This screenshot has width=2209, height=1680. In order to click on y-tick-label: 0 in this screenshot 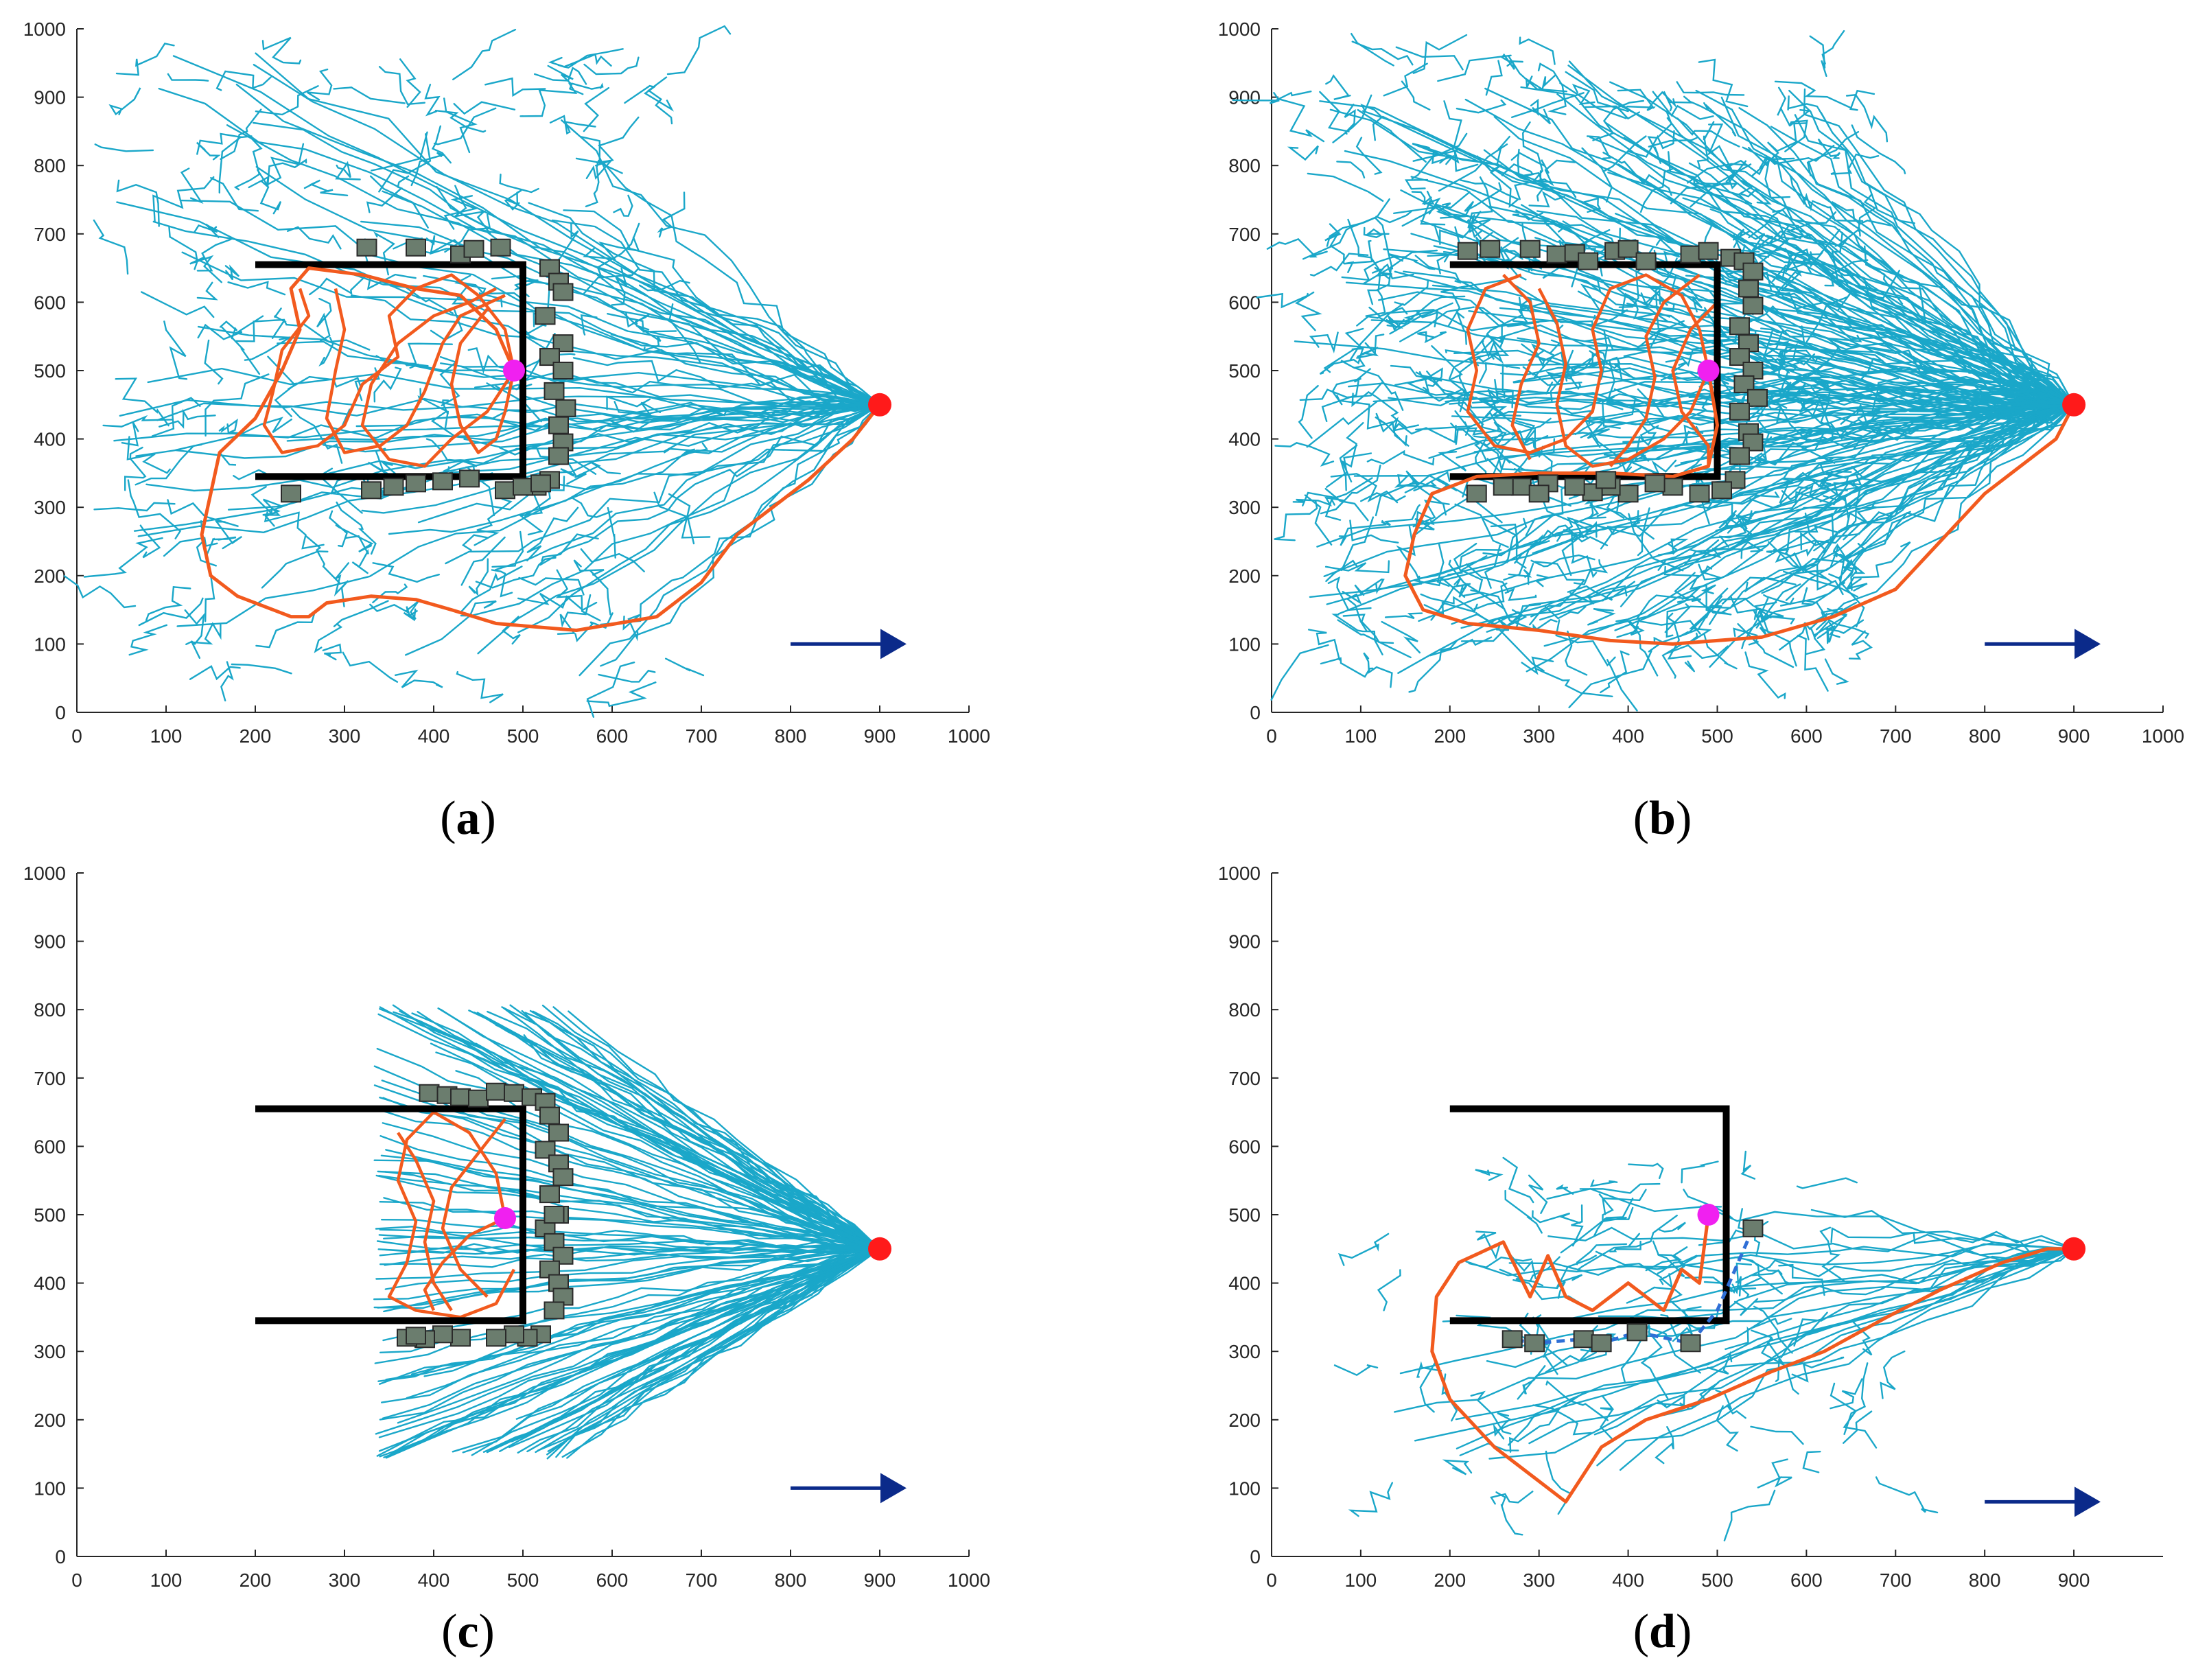, I will do `click(60, 1556)`.